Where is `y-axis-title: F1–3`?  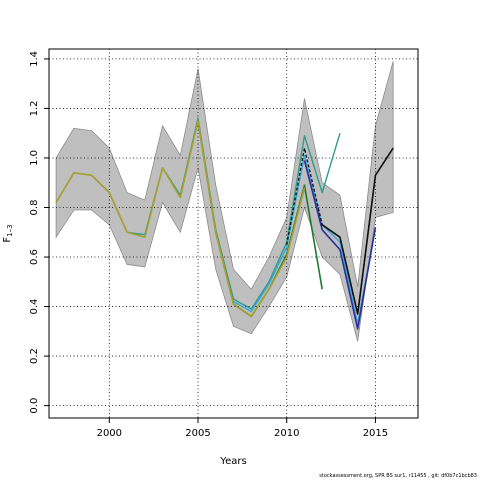
y-axis-title: F1–3 is located at coordinates (8, 233).